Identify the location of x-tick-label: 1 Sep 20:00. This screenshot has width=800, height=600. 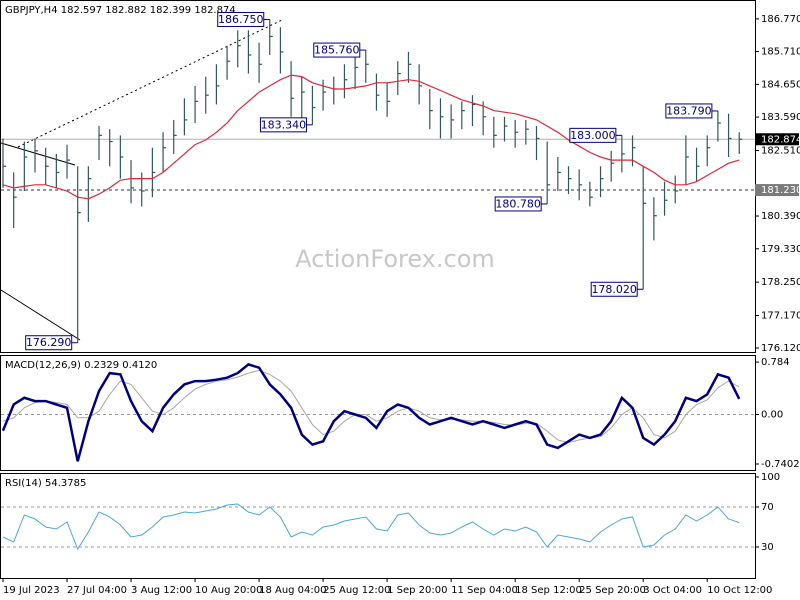
(417, 590).